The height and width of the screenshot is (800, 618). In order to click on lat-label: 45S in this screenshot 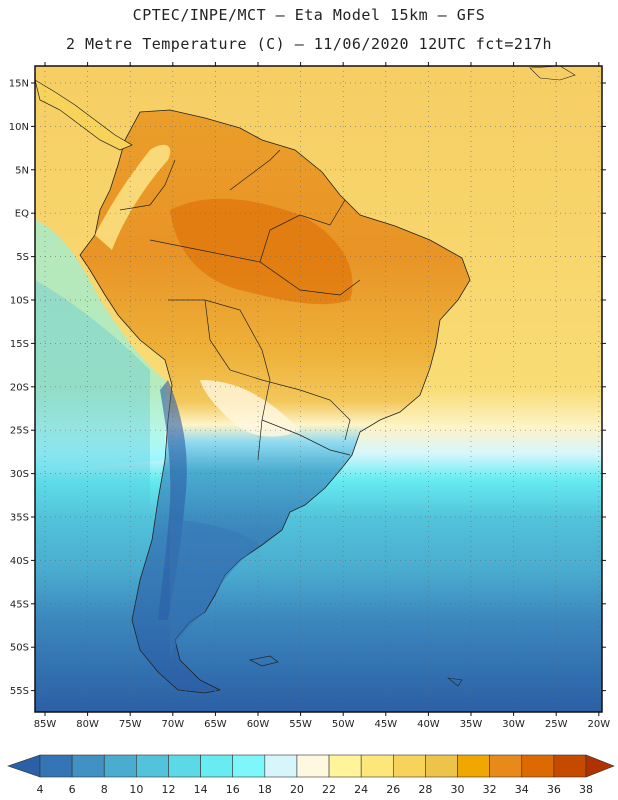, I will do `click(19, 604)`.